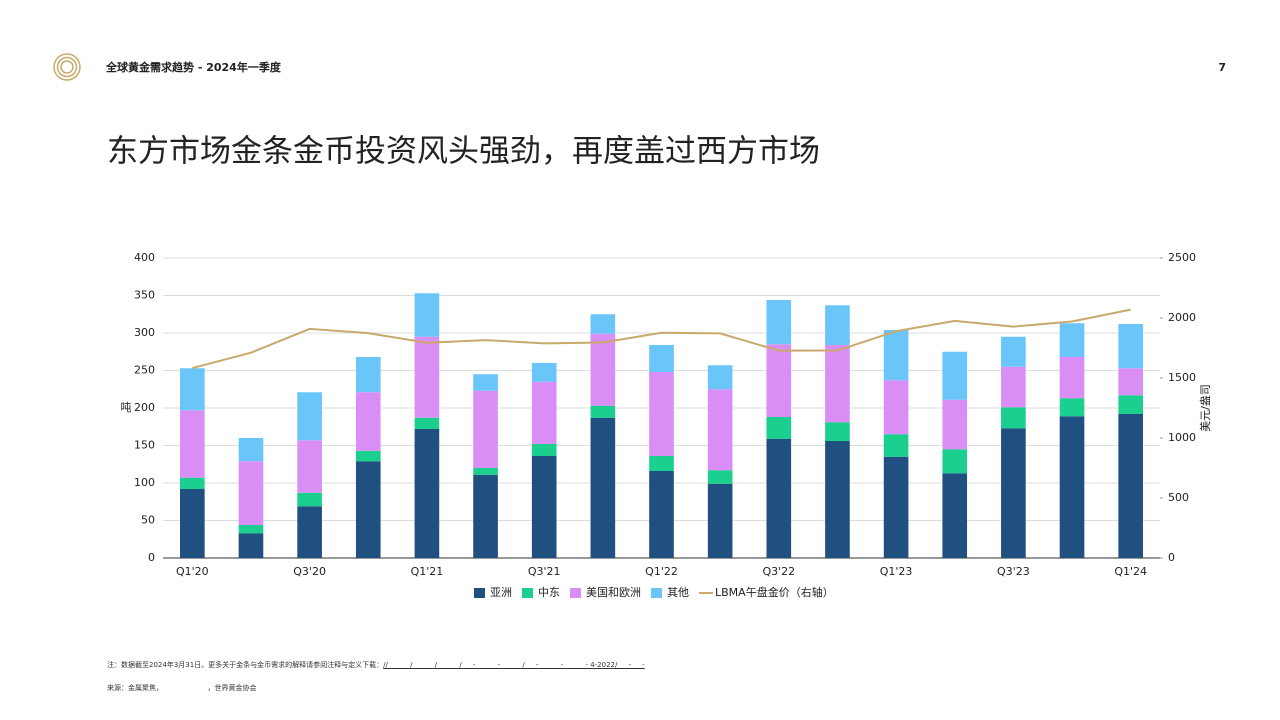 The height and width of the screenshot is (720, 1280). Describe the element at coordinates (1222, 67) in the screenshot. I see `page-number: 7` at that location.